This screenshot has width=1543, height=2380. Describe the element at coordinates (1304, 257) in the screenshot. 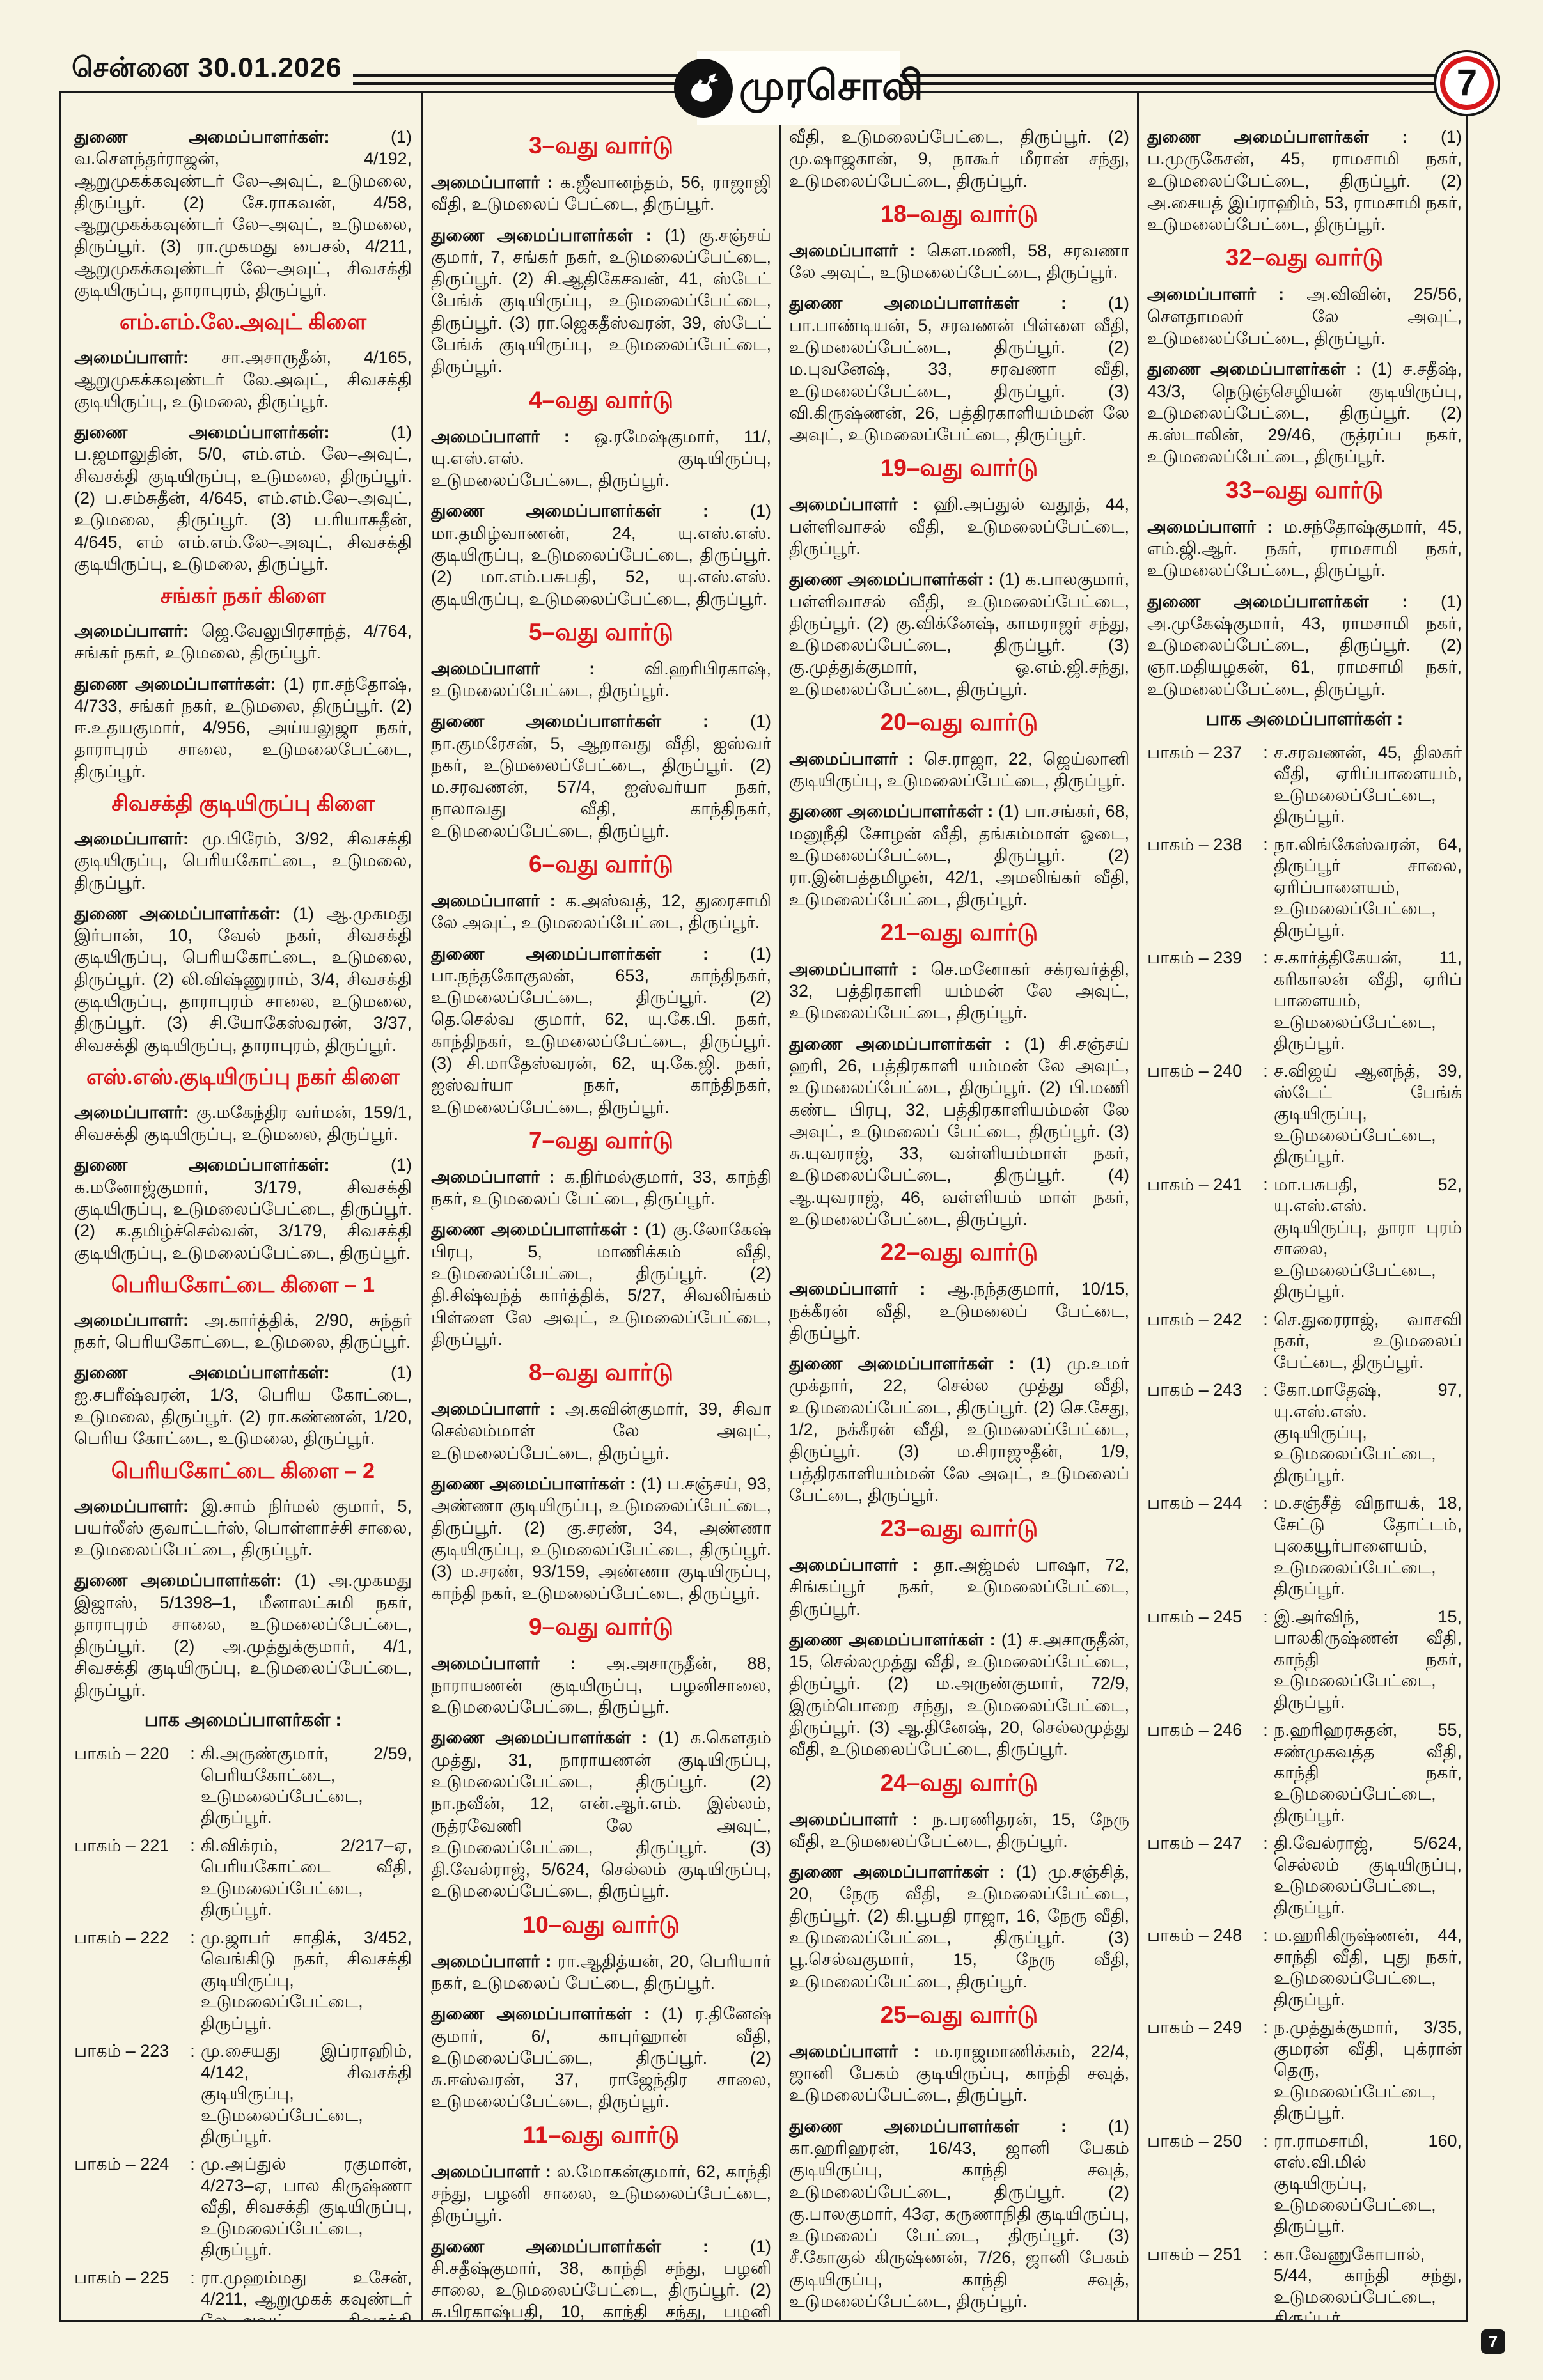

I see `ward-heading: 32–வது வார்டு` at that location.